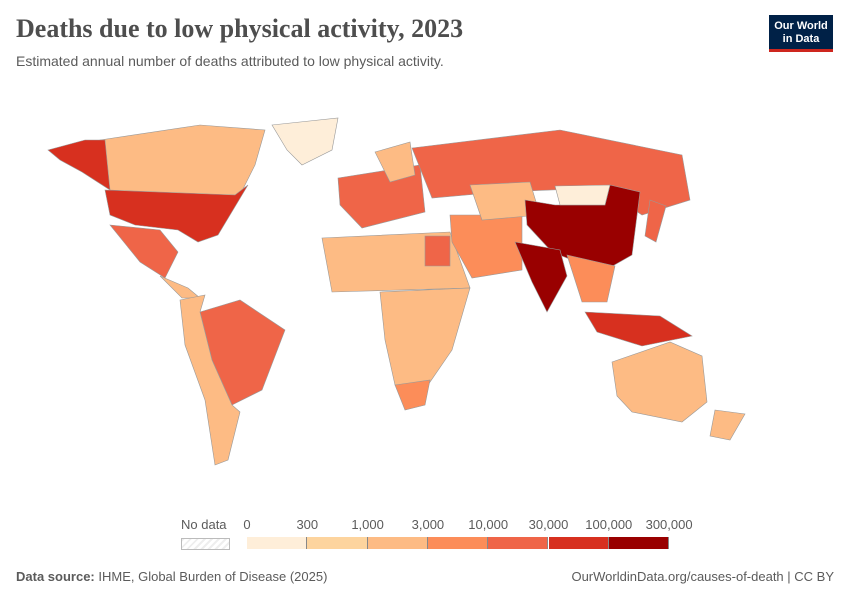 Image resolution: width=850 pixels, height=600 pixels. What do you see at coordinates (182, 160) in the screenshot?
I see `country-canada` at bounding box center [182, 160].